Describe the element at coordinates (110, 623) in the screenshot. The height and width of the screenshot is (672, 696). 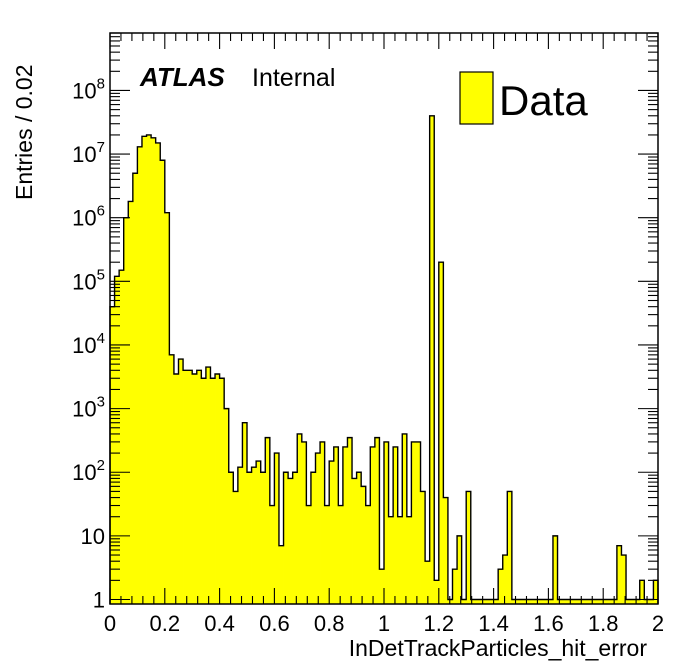
I see `x-tick-label: 0` at that location.